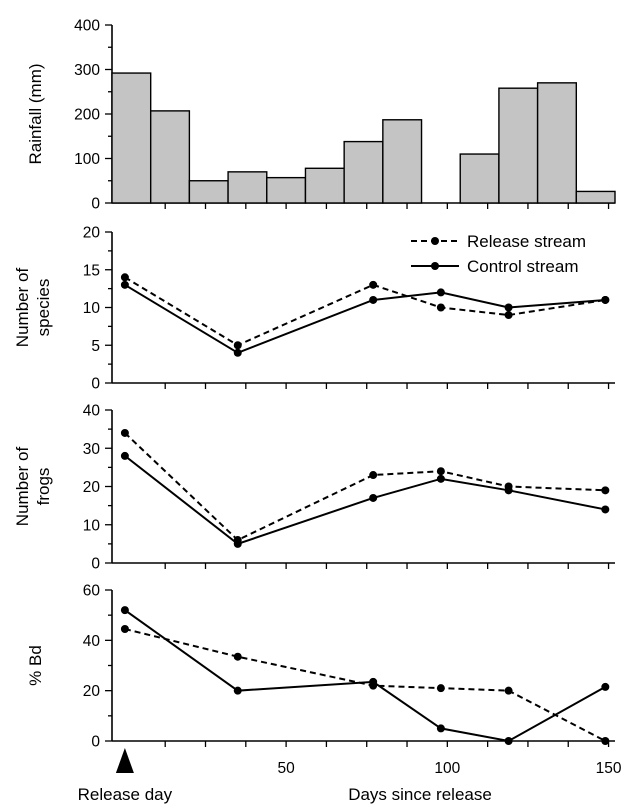 This screenshot has width=628, height=806. What do you see at coordinates (43, 308) in the screenshot?
I see `y-axis-title-line: species` at bounding box center [43, 308].